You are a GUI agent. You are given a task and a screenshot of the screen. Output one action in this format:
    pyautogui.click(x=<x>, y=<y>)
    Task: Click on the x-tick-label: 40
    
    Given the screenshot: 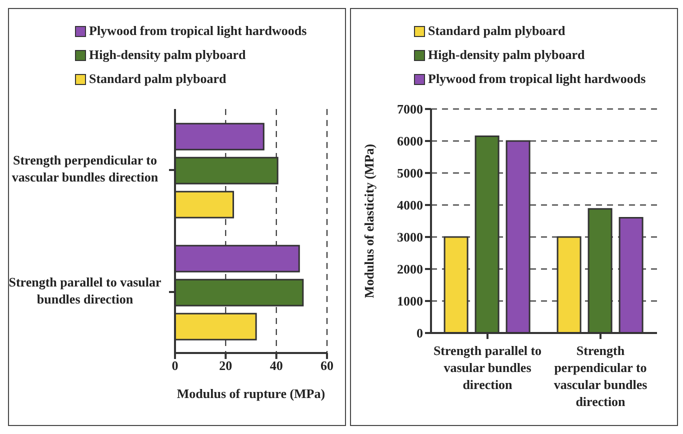 What is the action you would take?
    pyautogui.click(x=276, y=366)
    